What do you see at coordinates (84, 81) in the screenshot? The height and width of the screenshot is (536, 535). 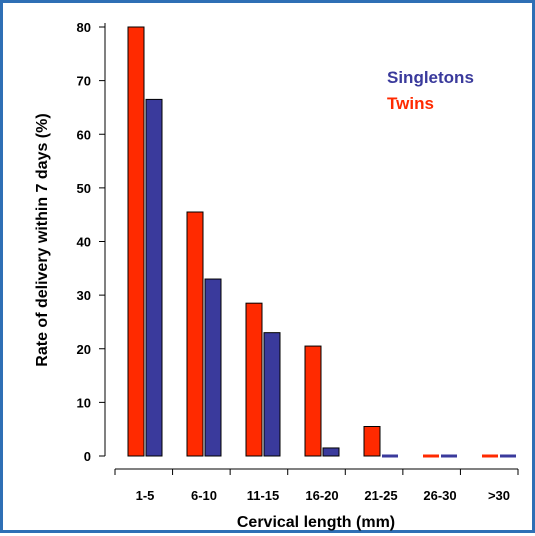 I see `y-tick-label: 70` at bounding box center [84, 81].